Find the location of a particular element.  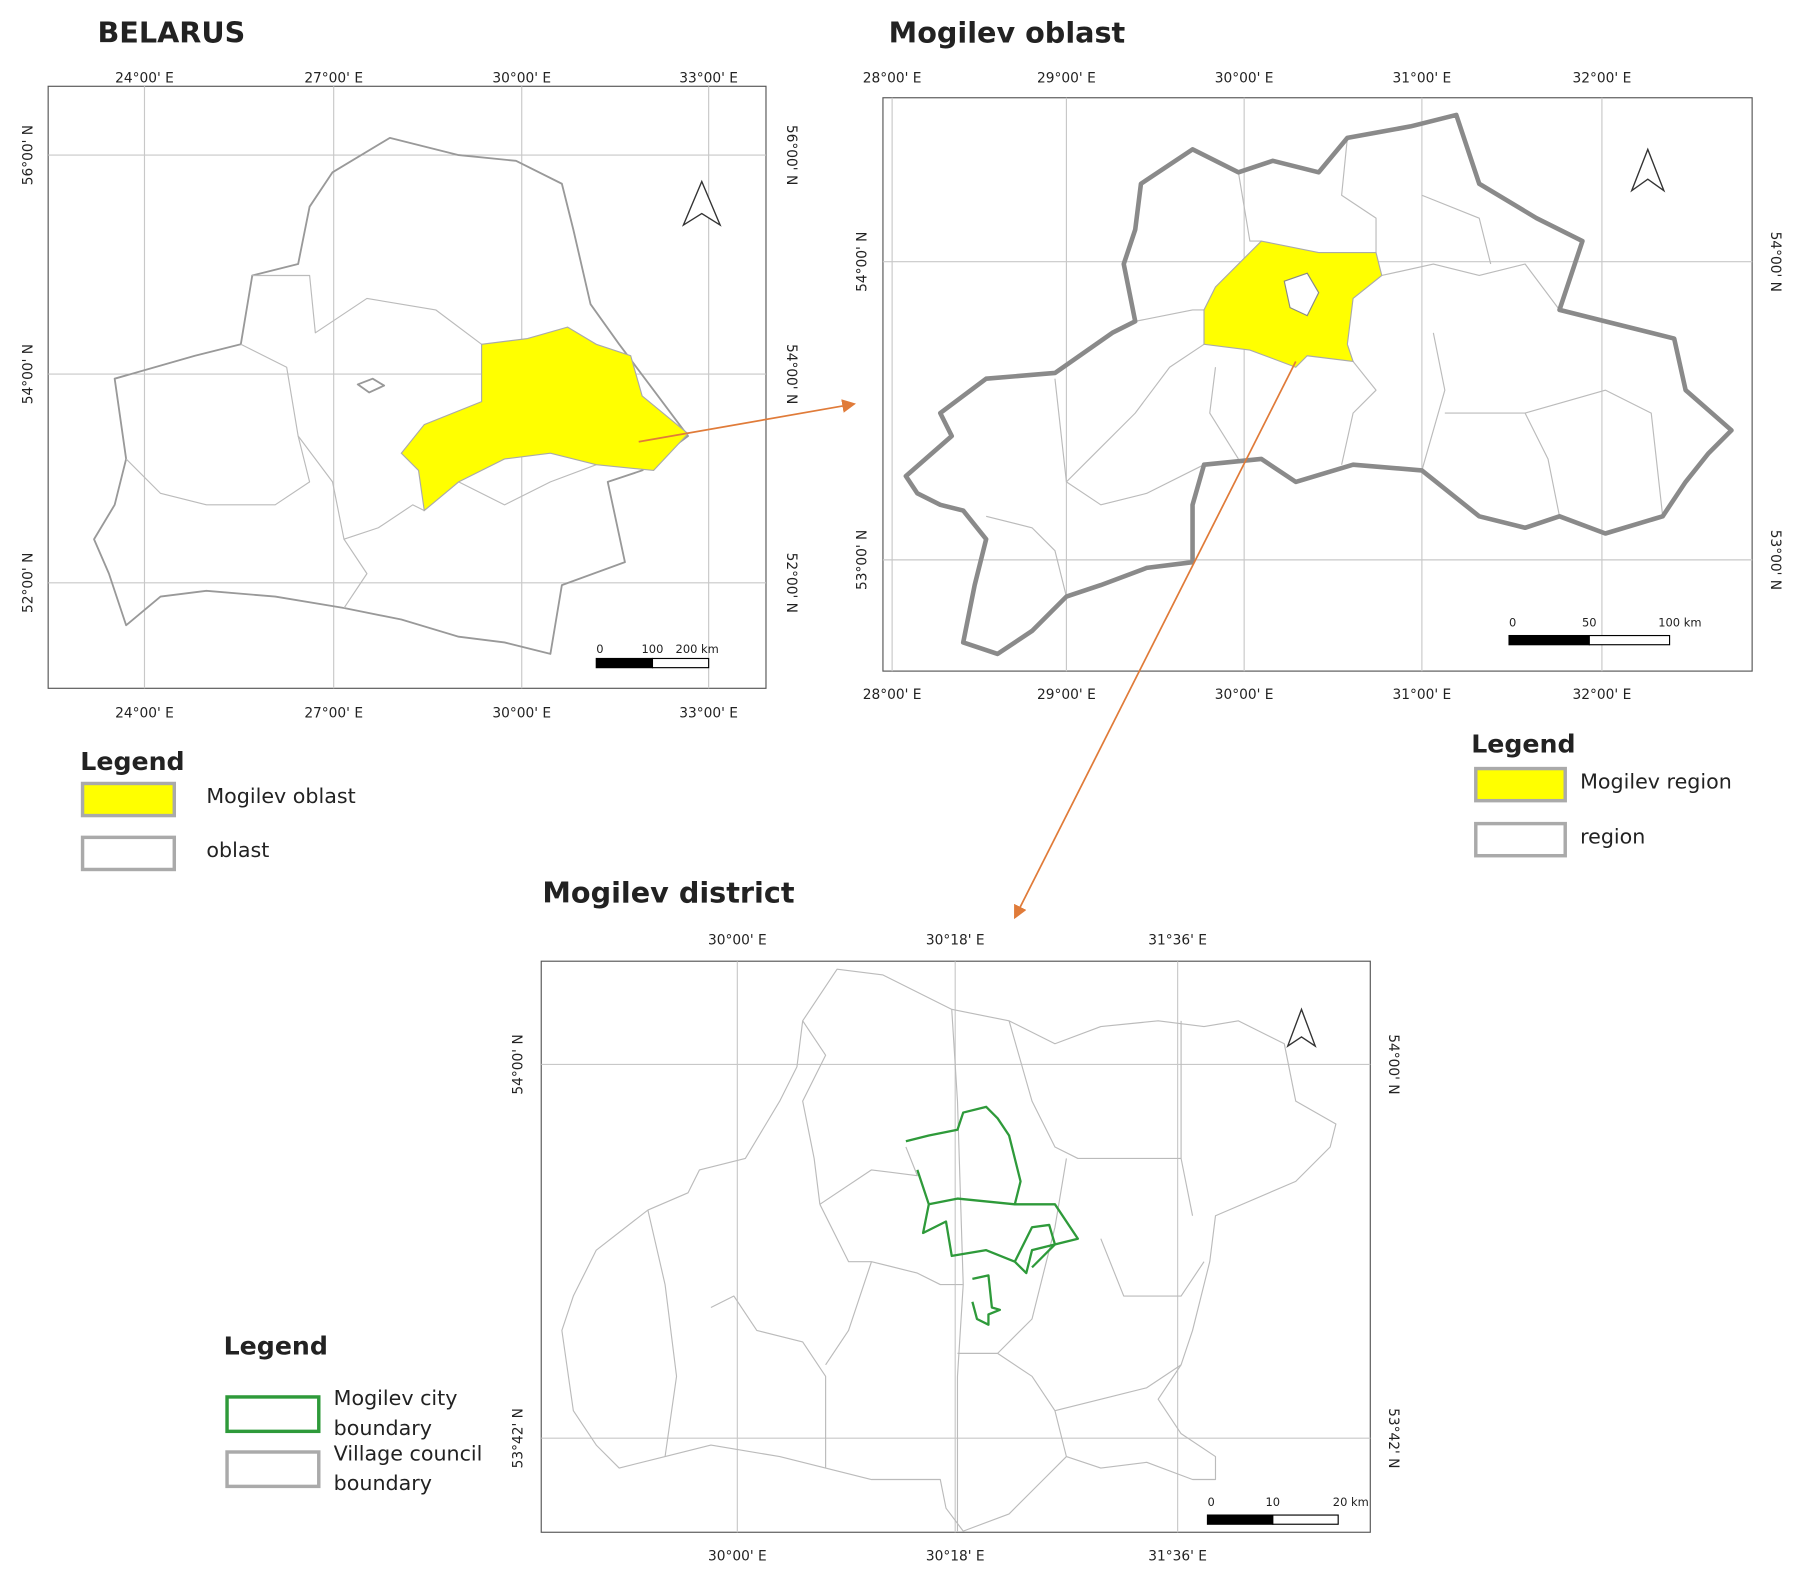

map-title: Mogilev district is located at coordinates (668, 893).